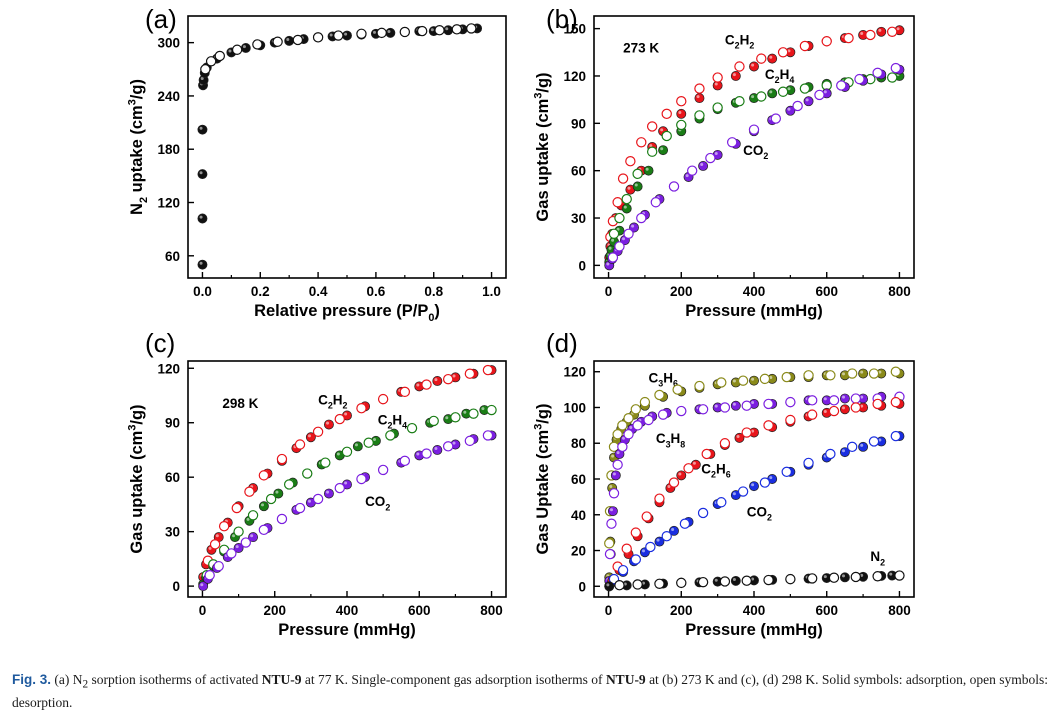 The image size is (1062, 725). Describe the element at coordinates (347, 630) in the screenshot. I see `x-axis-label-c: Pressure (mmHg)` at that location.